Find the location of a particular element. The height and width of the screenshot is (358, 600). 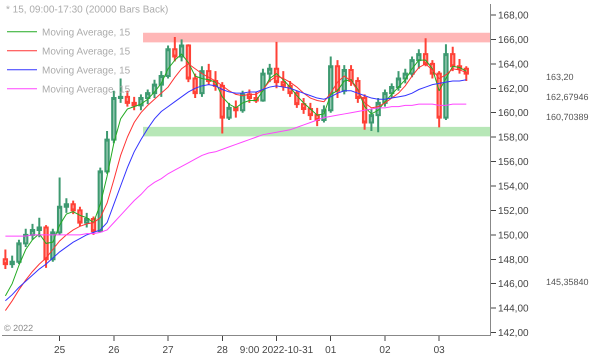

x-tick-label: 9:00 2022-10-31 is located at coordinates (277, 350).